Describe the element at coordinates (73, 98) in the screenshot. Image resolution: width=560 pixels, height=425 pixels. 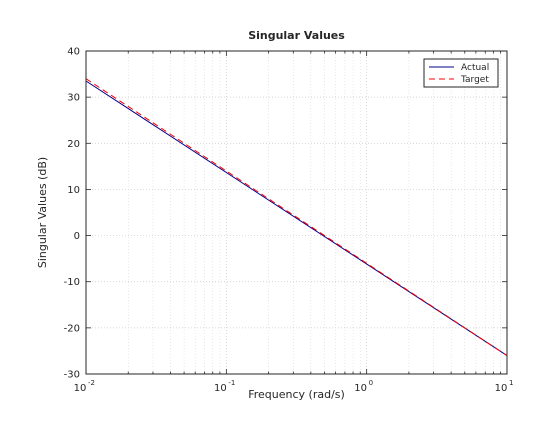
I see `y-tick-label: 30` at that location.